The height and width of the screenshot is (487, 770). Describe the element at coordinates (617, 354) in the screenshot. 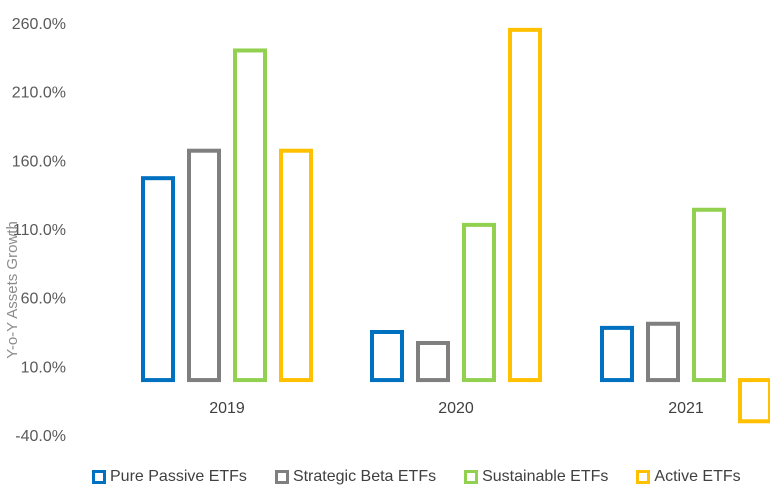

I see `bar-pure-passive-etfs-2021` at that location.